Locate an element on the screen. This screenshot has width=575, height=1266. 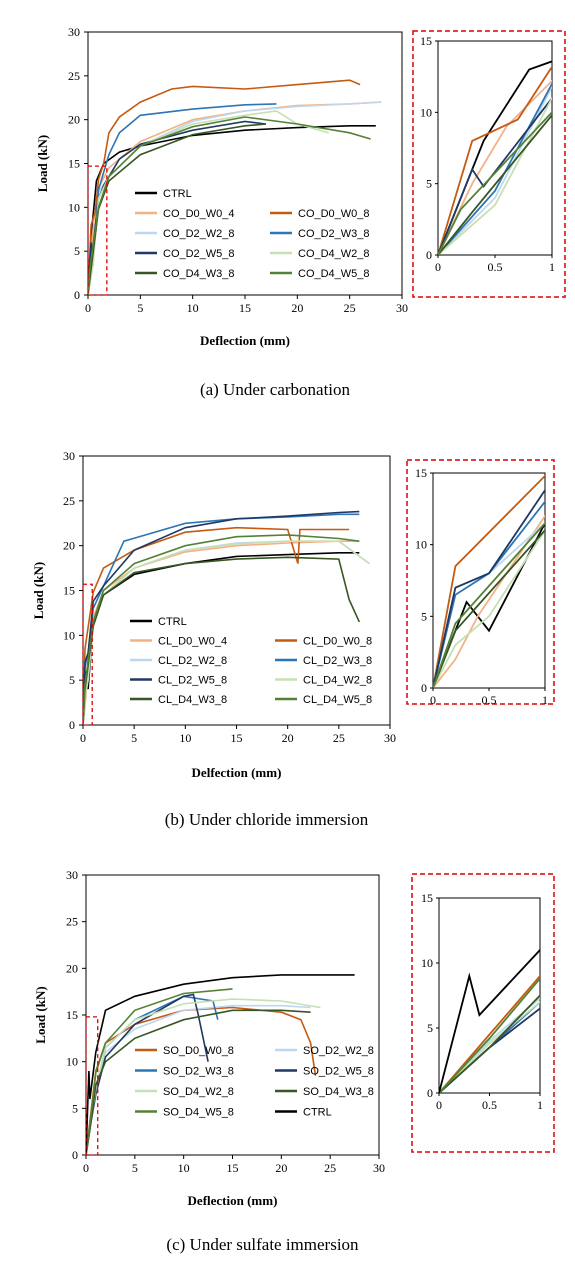
legend-label: CO_D4_W3_8 is located at coordinates (199, 274).